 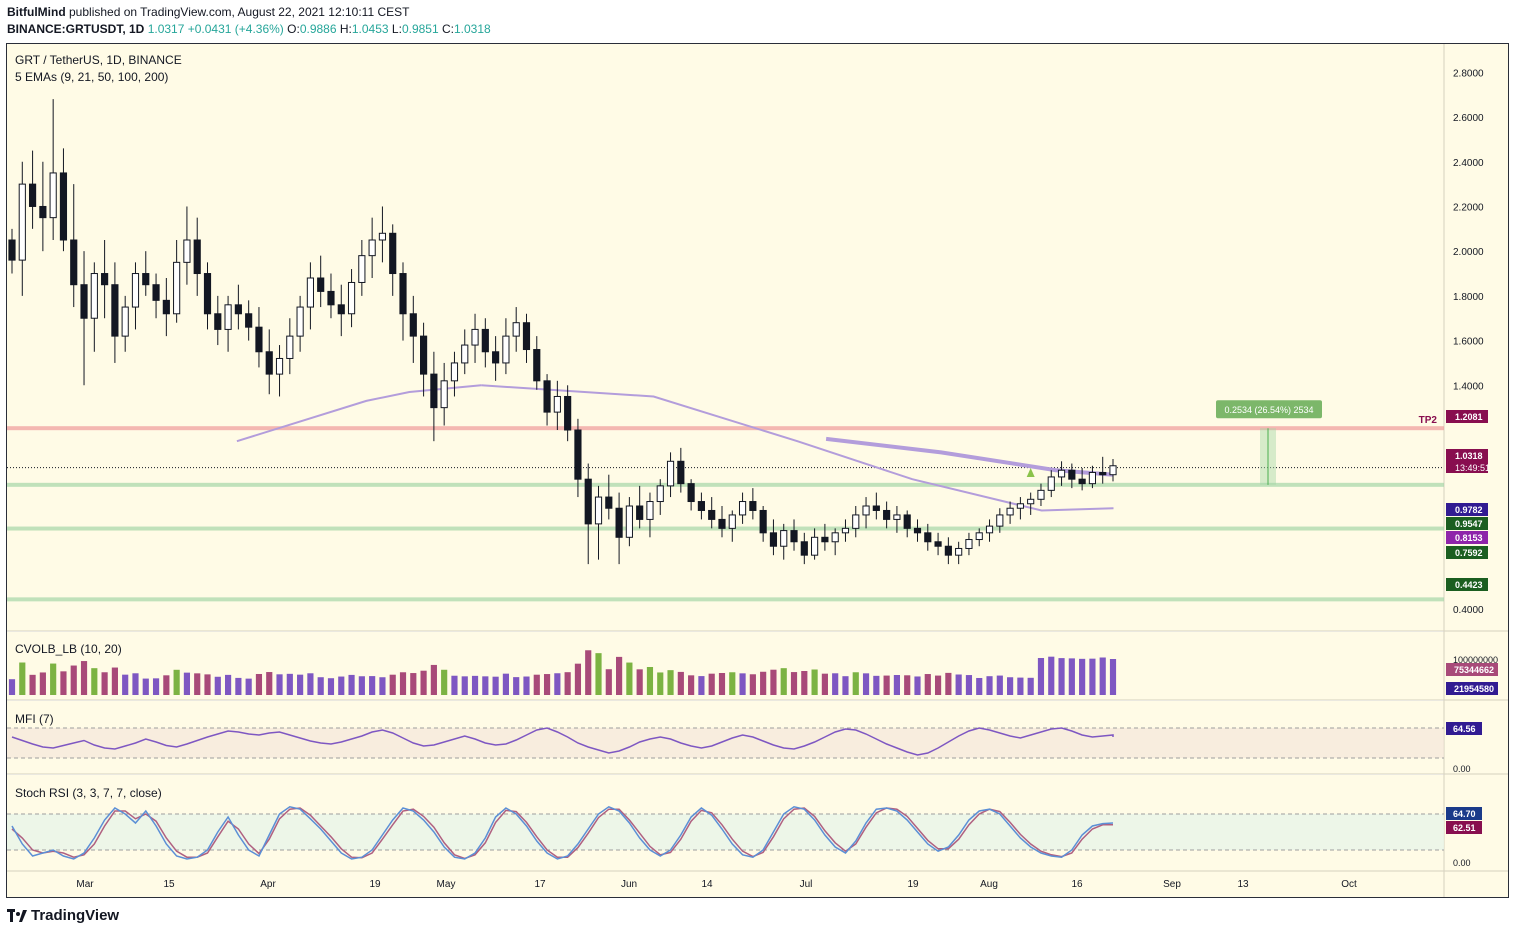 I want to click on publisher-name: BitfulMind, so click(x=36, y=12).